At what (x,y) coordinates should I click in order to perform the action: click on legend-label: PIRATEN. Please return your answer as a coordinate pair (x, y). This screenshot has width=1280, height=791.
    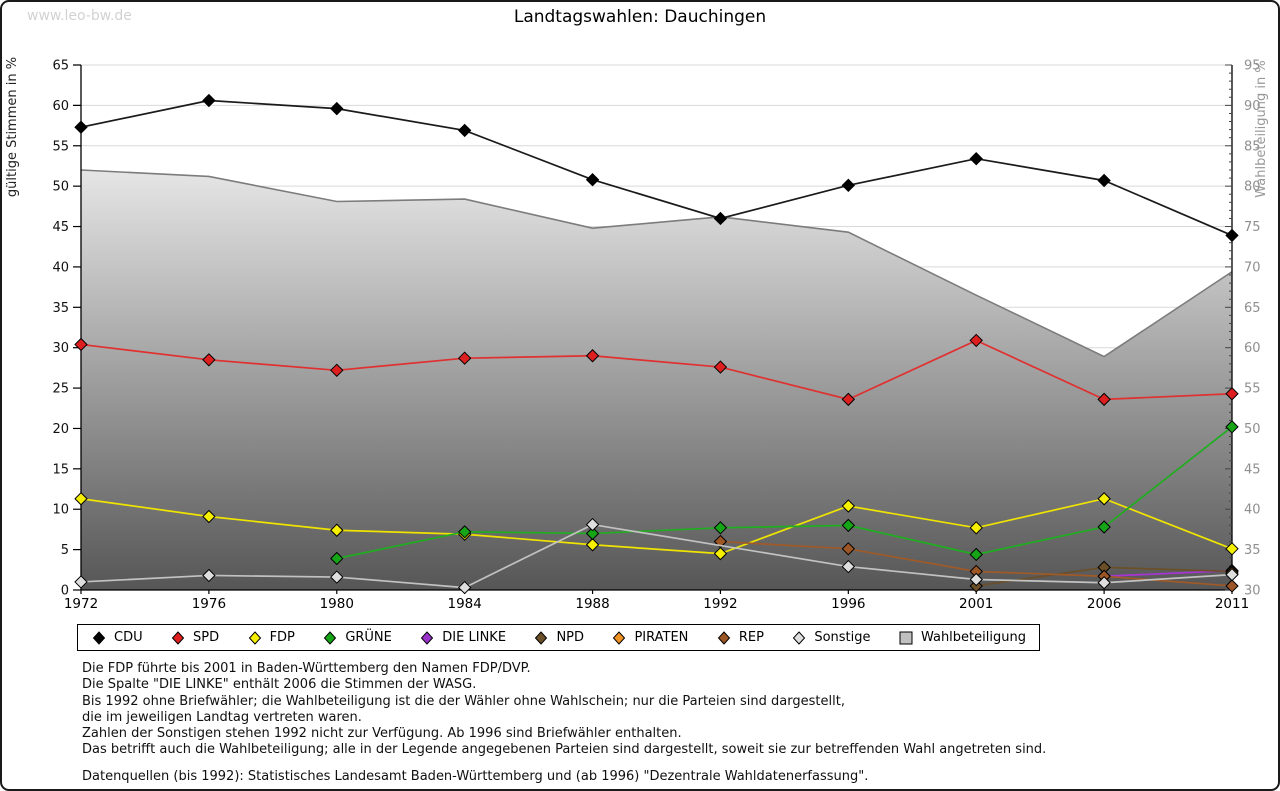
    Looking at the image, I should click on (661, 637).